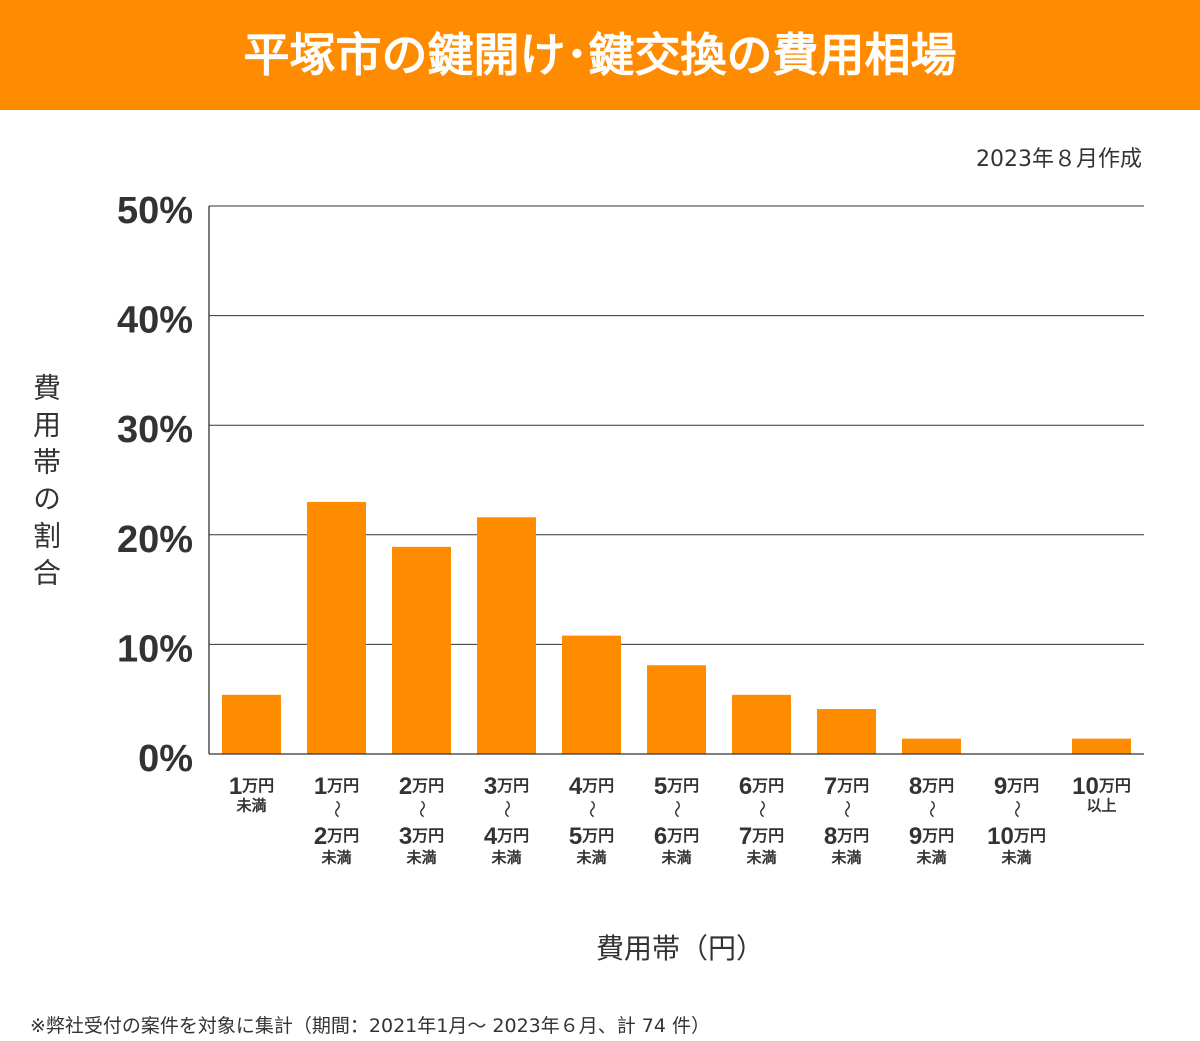 The image size is (1200, 1041). Describe the element at coordinates (165, 759) in the screenshot. I see `y-tick-label: 0%` at that location.